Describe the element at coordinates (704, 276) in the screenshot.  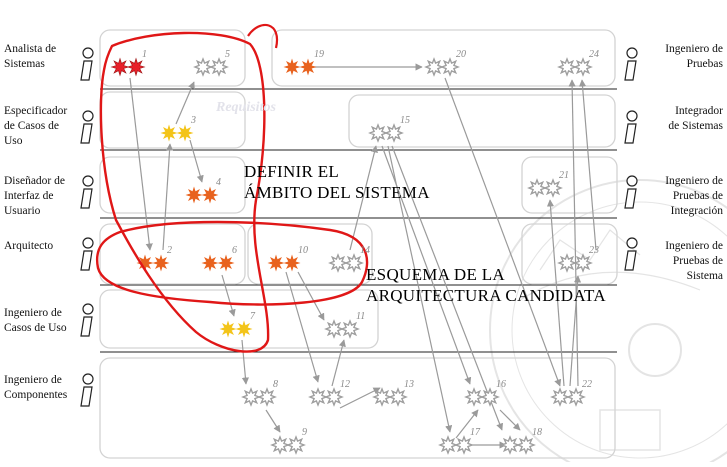
I see `role-label-line: Sistema` at that location.